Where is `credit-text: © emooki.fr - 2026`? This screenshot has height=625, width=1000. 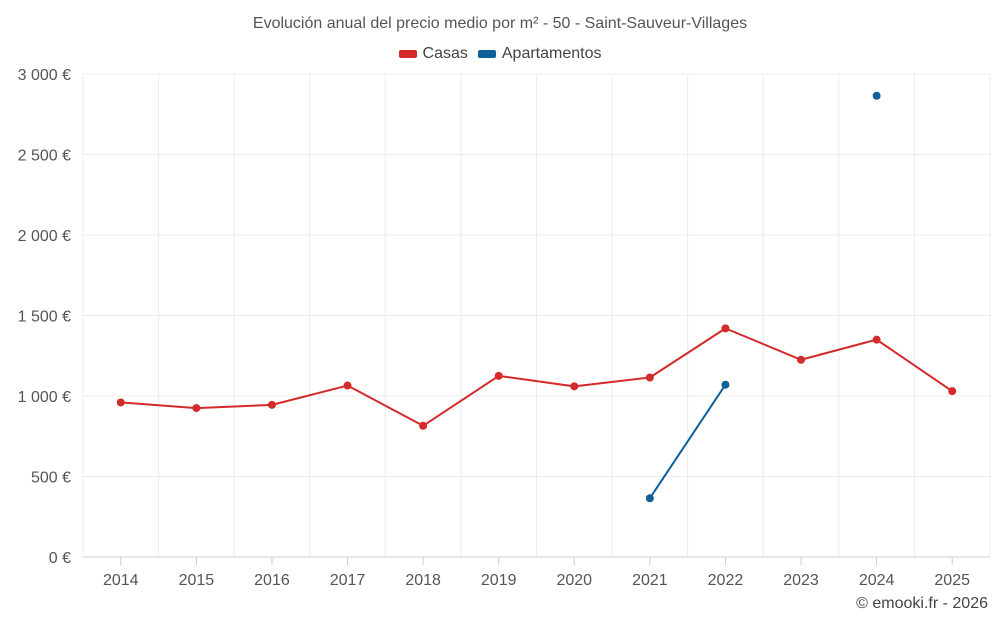
credit-text: © emooki.fr - 2026 is located at coordinates (922, 603).